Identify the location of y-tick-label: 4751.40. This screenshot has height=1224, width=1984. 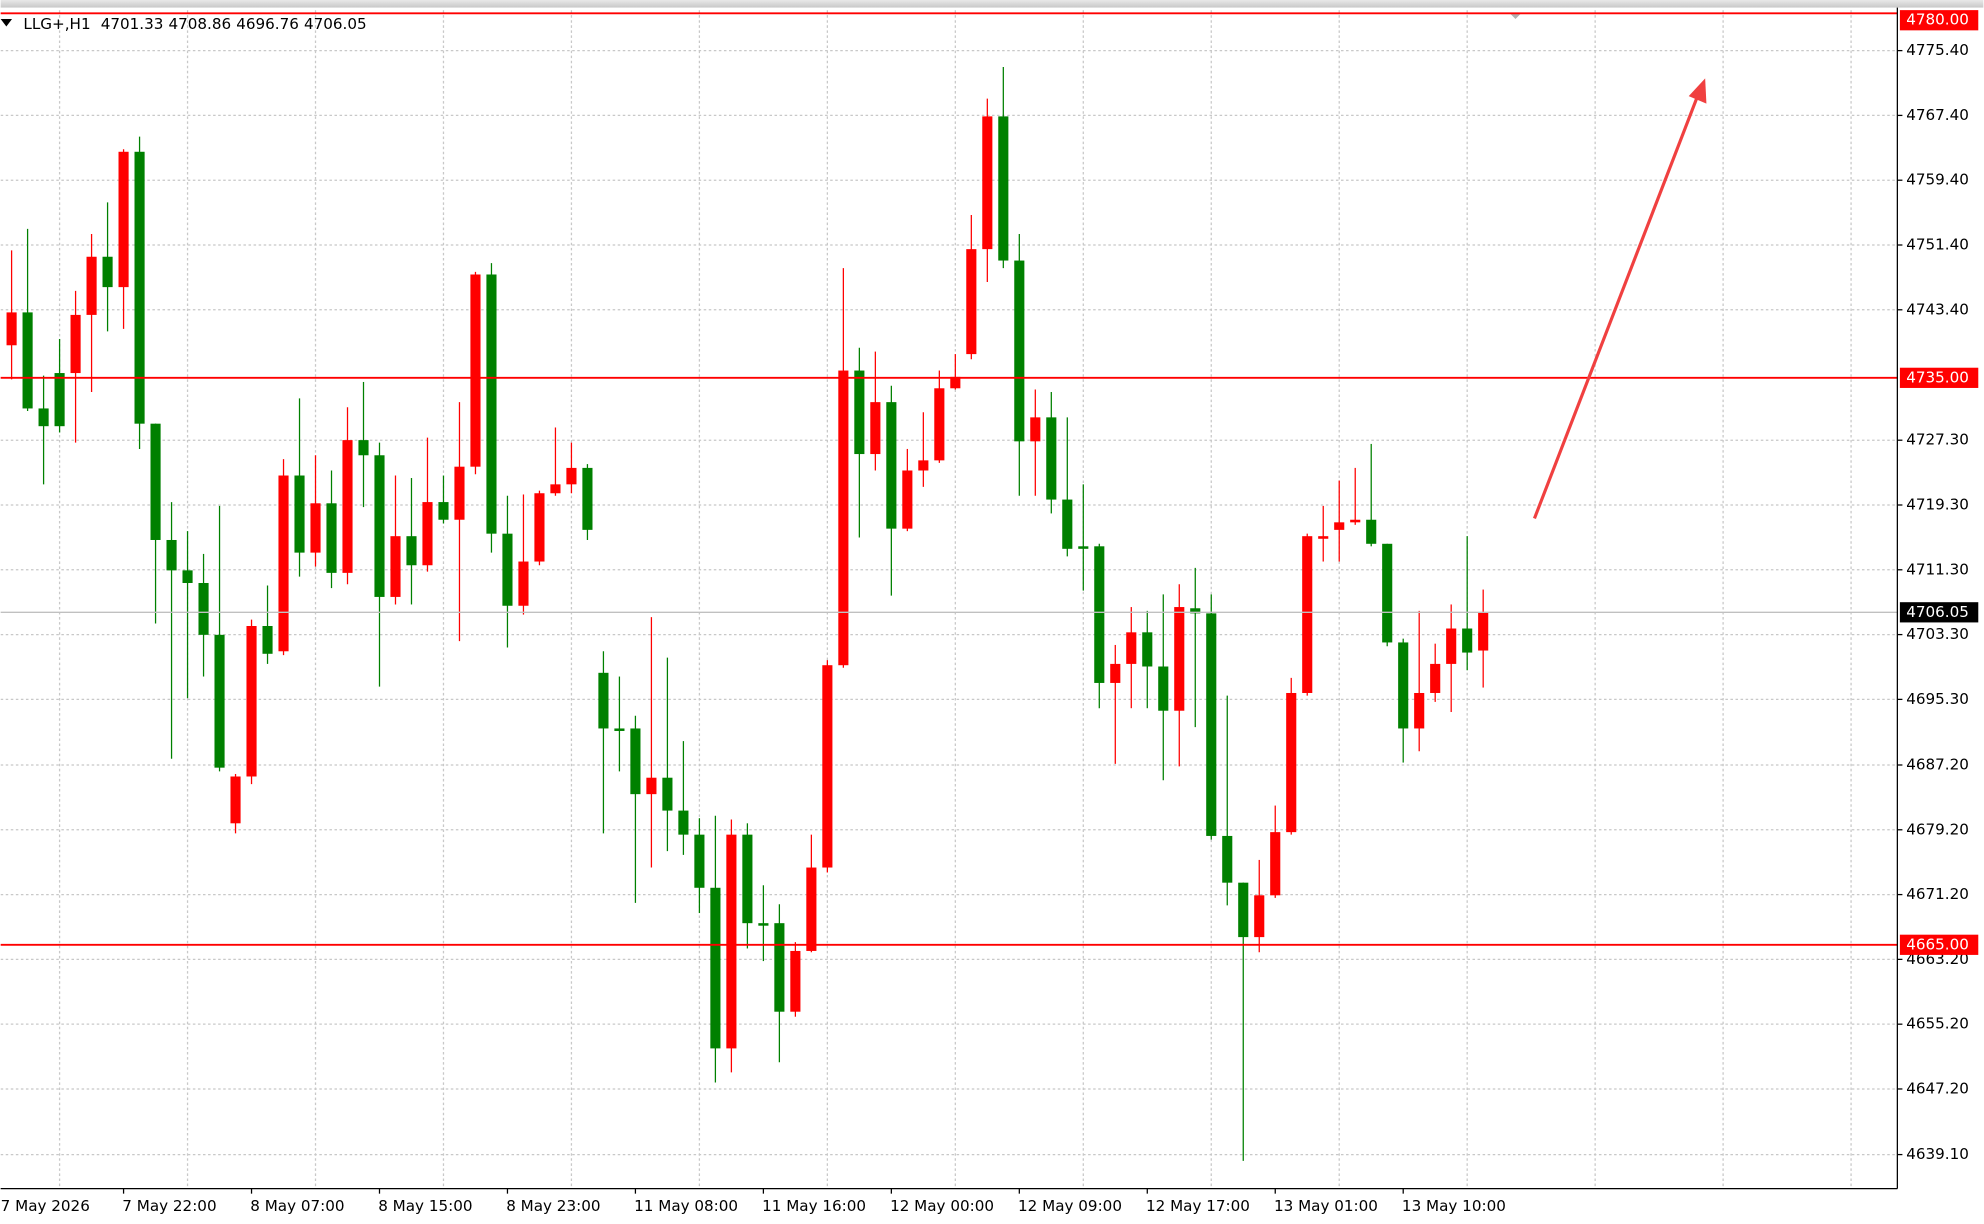
(1937, 245).